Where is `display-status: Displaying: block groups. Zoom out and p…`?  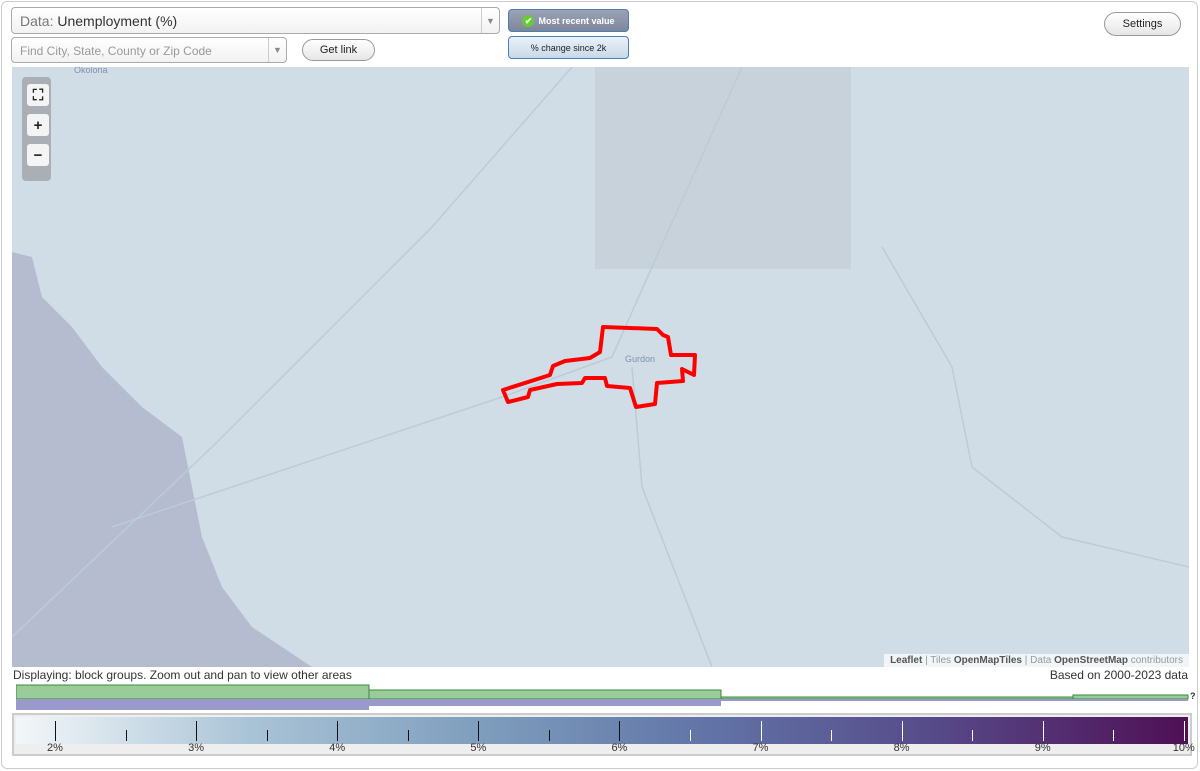 display-status: Displaying: block groups. Zoom out and p… is located at coordinates (182, 675).